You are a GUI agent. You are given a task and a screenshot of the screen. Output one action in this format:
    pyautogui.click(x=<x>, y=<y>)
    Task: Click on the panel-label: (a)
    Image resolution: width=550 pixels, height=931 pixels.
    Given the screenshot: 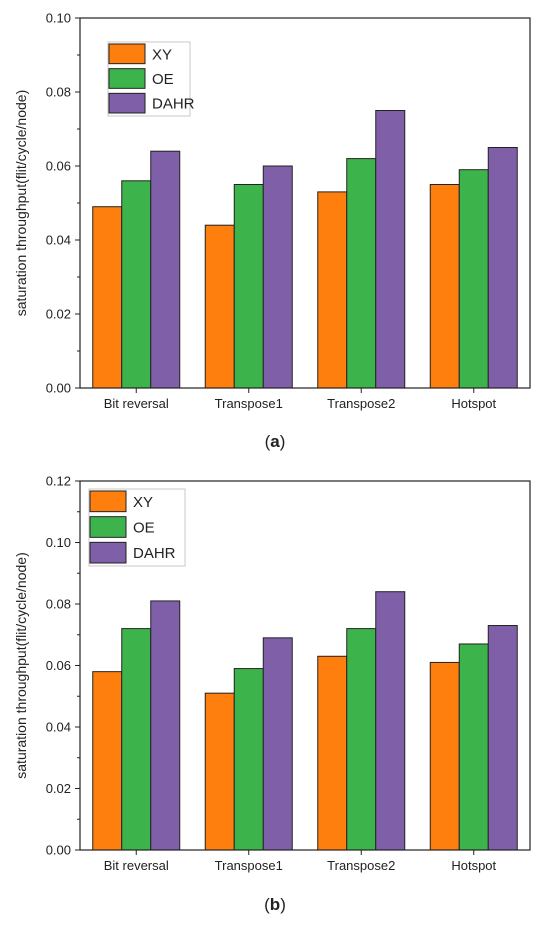 What is the action you would take?
    pyautogui.click(x=275, y=441)
    